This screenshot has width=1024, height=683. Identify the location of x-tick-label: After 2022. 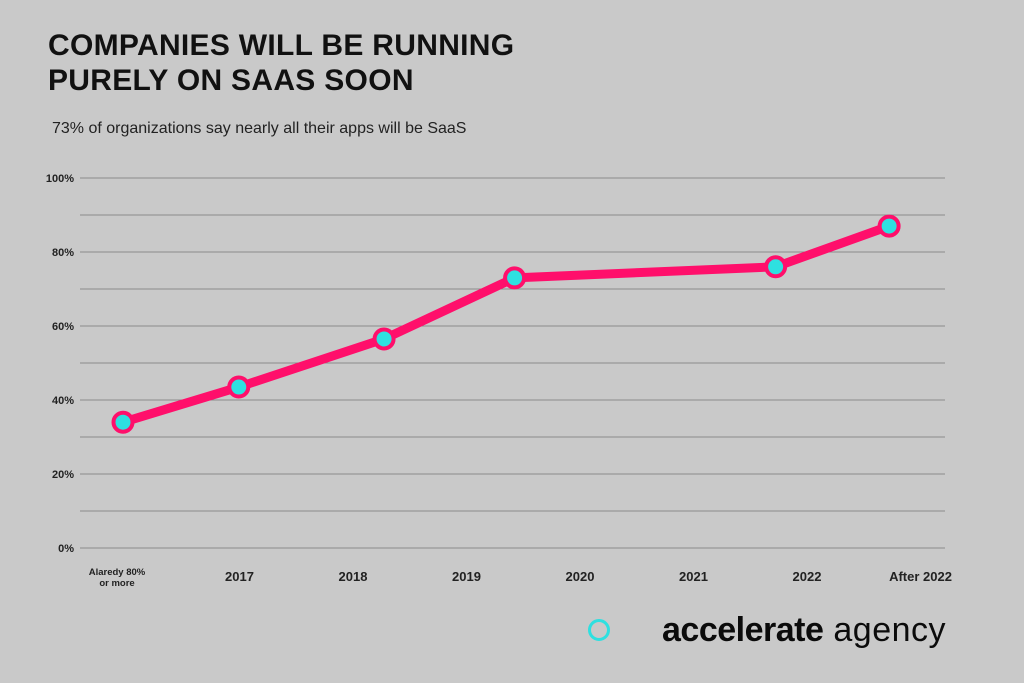
(920, 576).